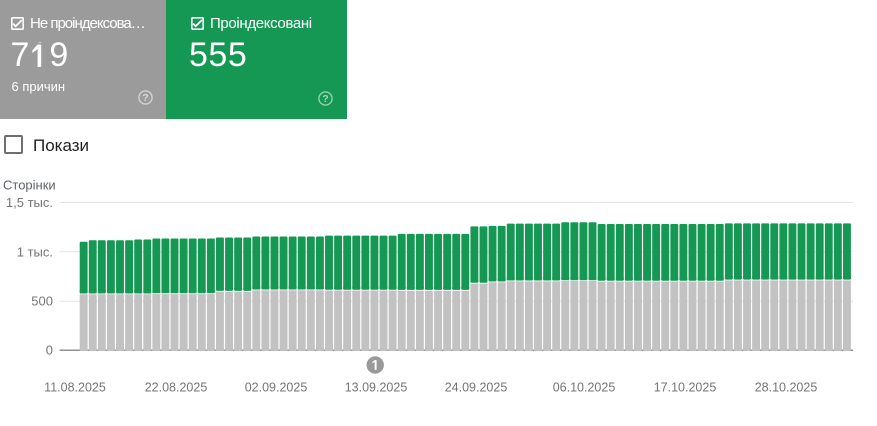  Describe the element at coordinates (75, 388) in the screenshot. I see `svg-text: 11.08.2025` at that location.